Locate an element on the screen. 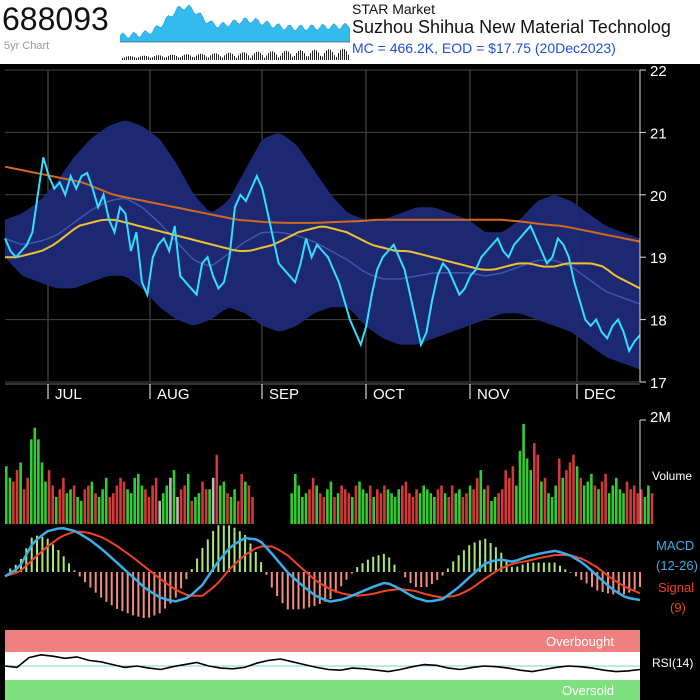 The height and width of the screenshot is (700, 700). month-label: AUG is located at coordinates (173, 394).